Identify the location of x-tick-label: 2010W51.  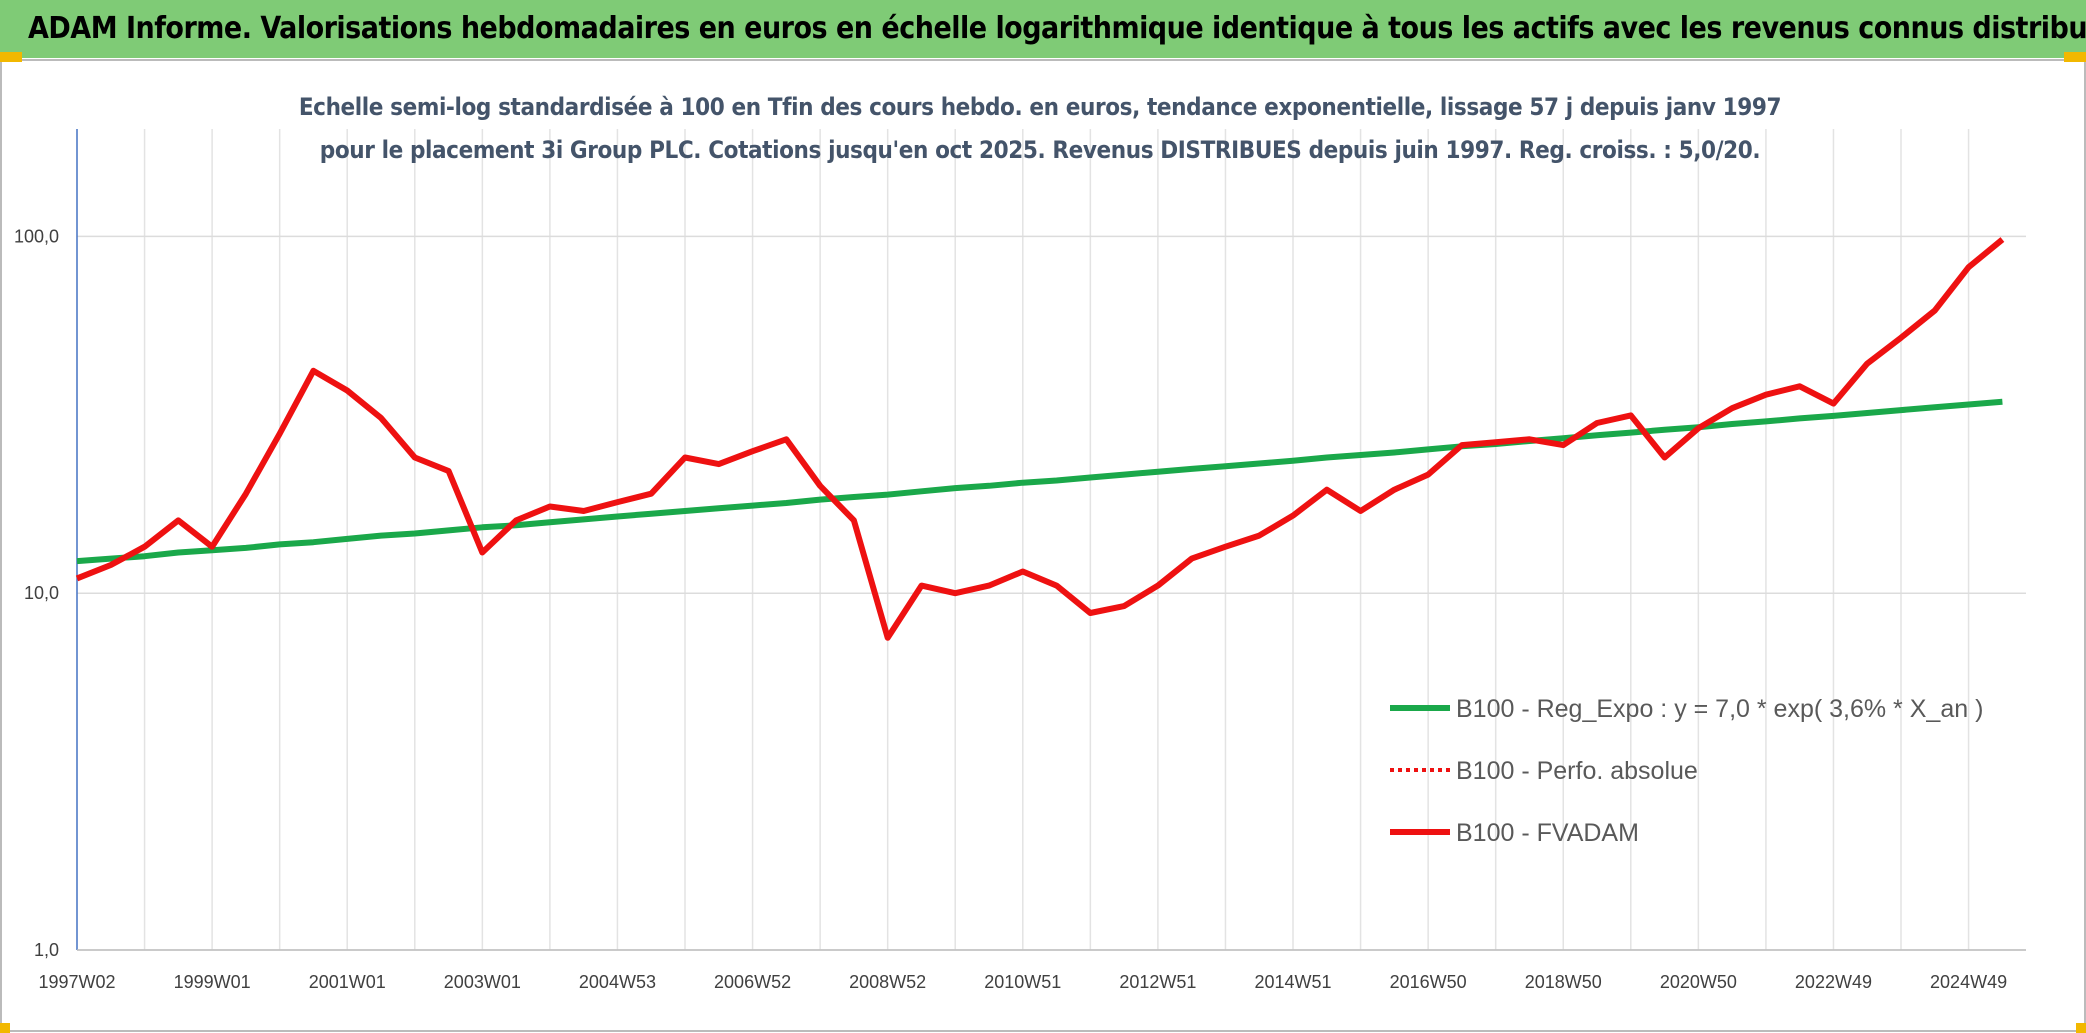
(1022, 982).